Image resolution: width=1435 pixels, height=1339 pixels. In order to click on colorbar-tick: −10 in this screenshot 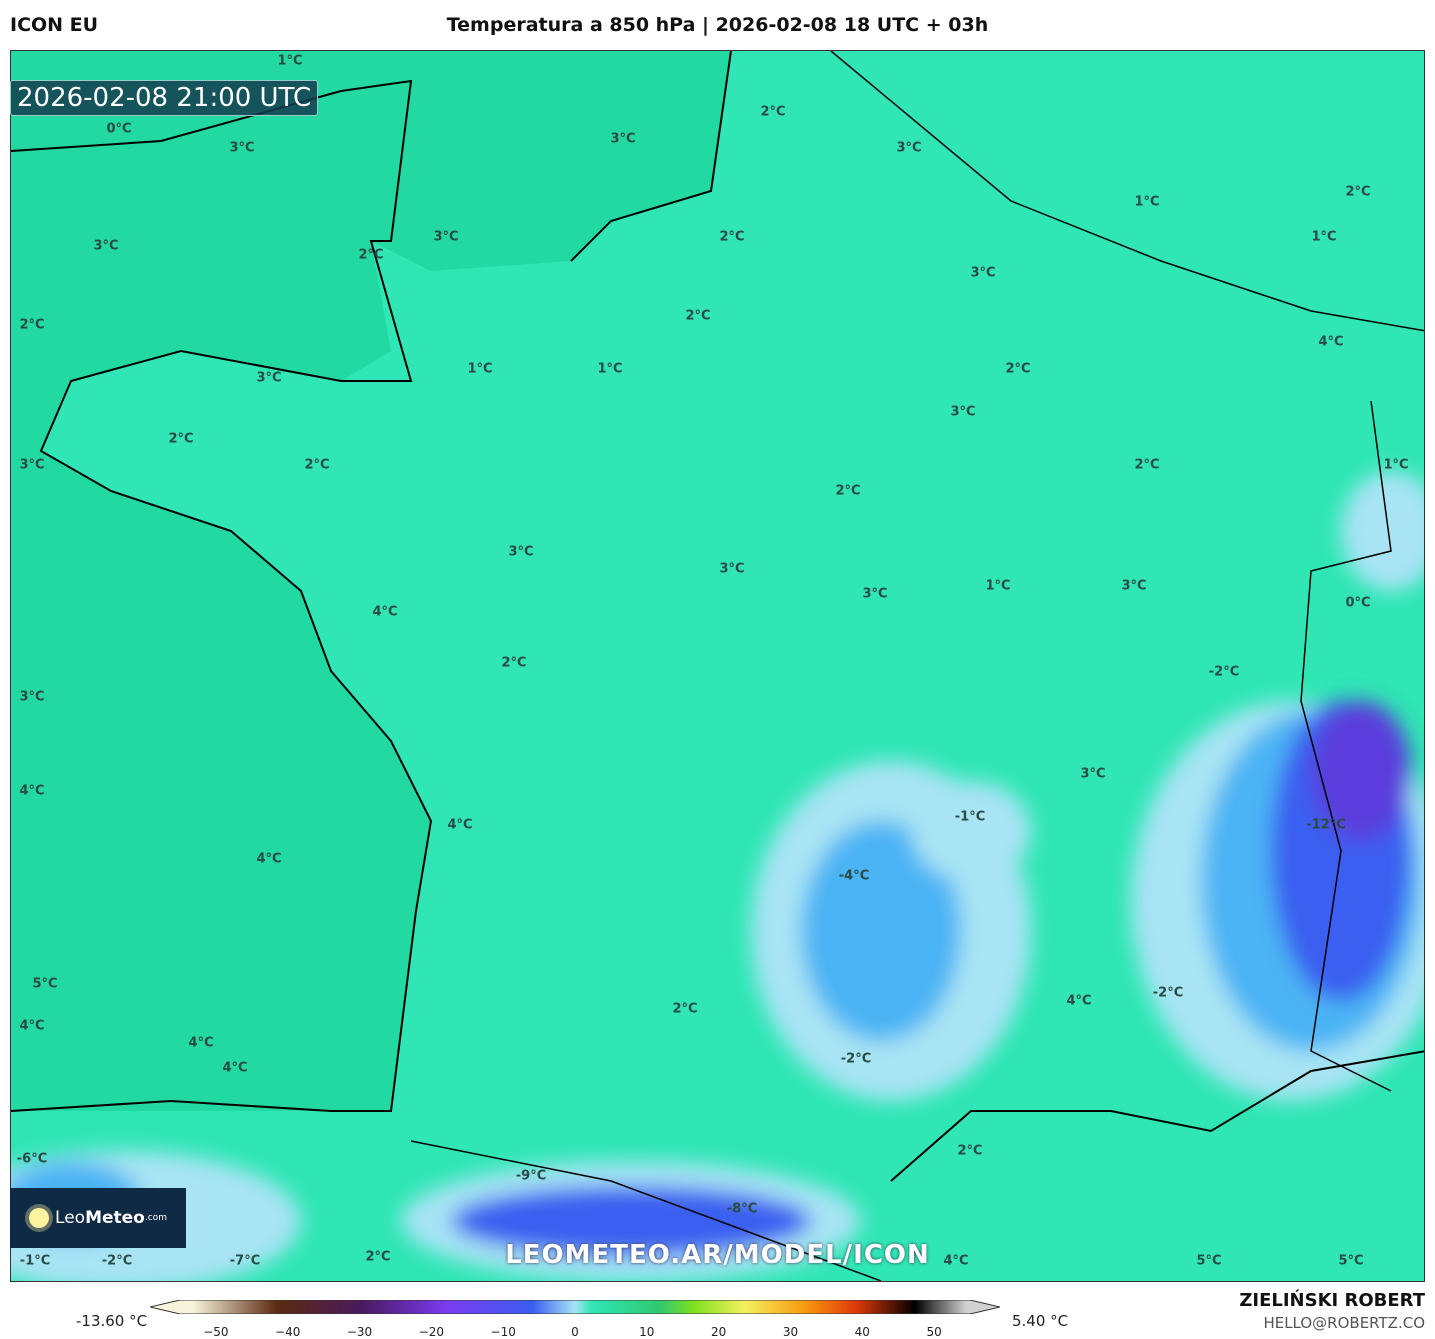, I will do `click(503, 1332)`.